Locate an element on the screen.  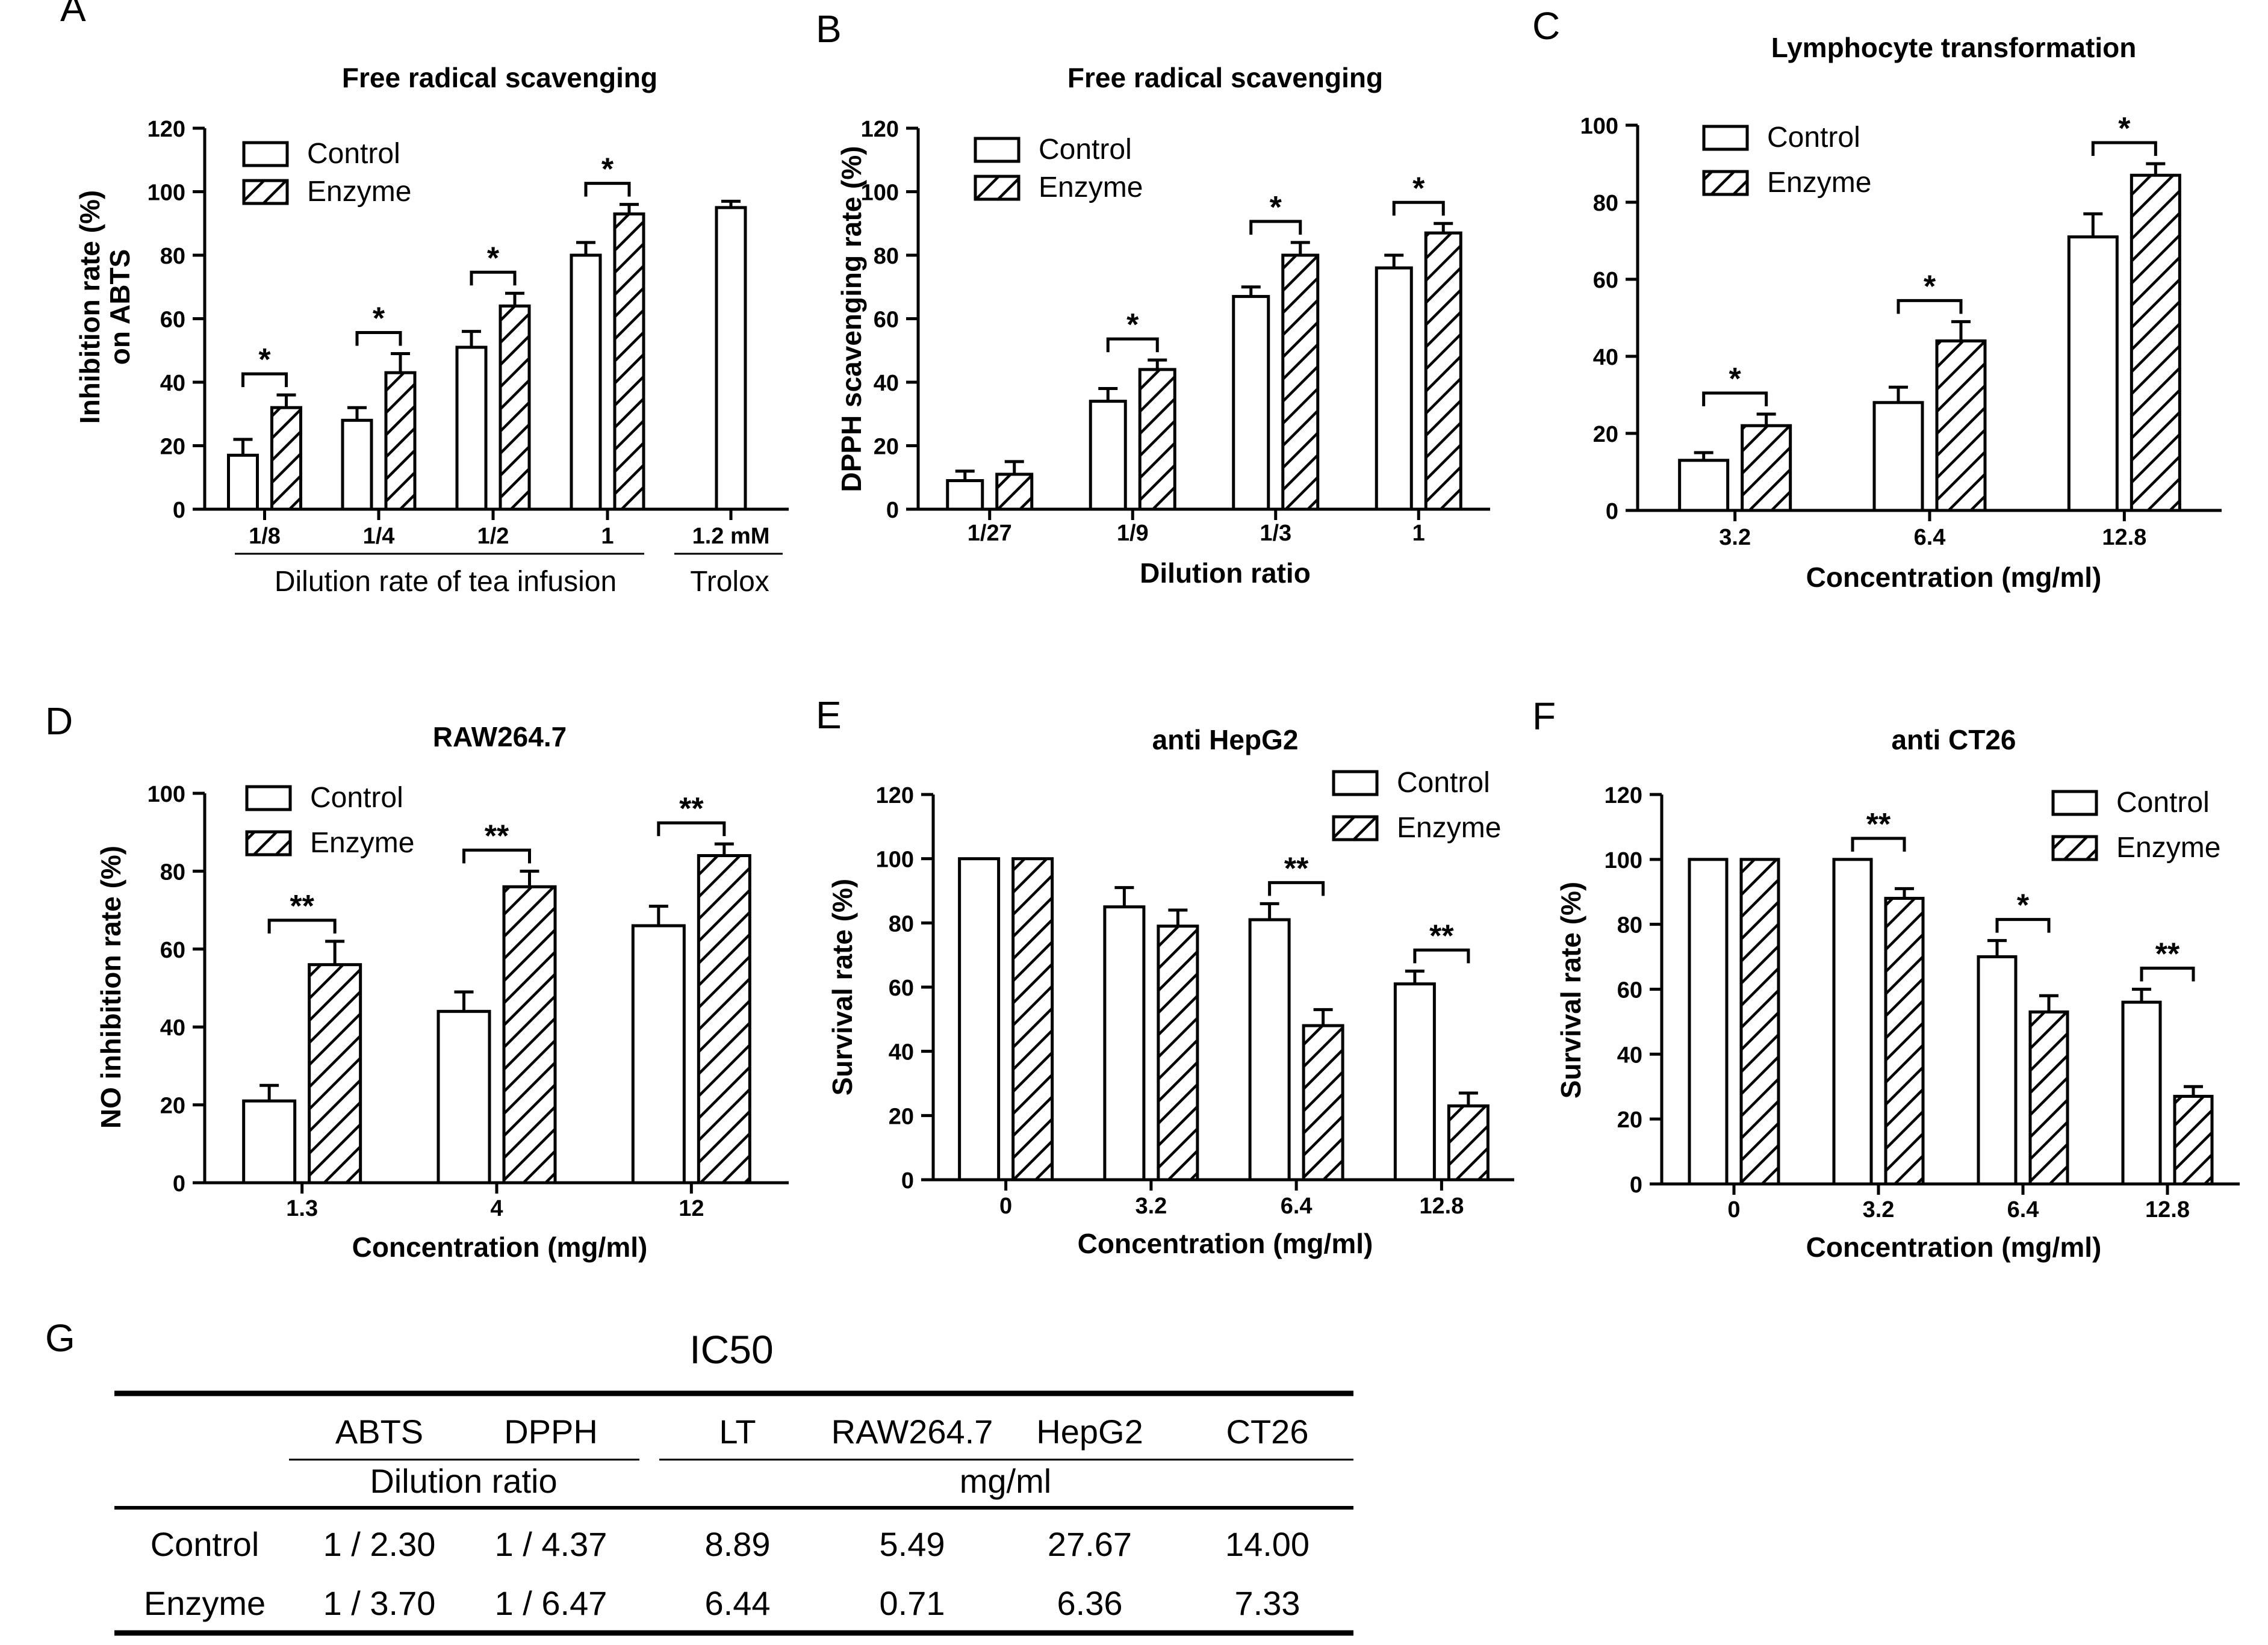
row-label-control: Control is located at coordinates (205, 1544).